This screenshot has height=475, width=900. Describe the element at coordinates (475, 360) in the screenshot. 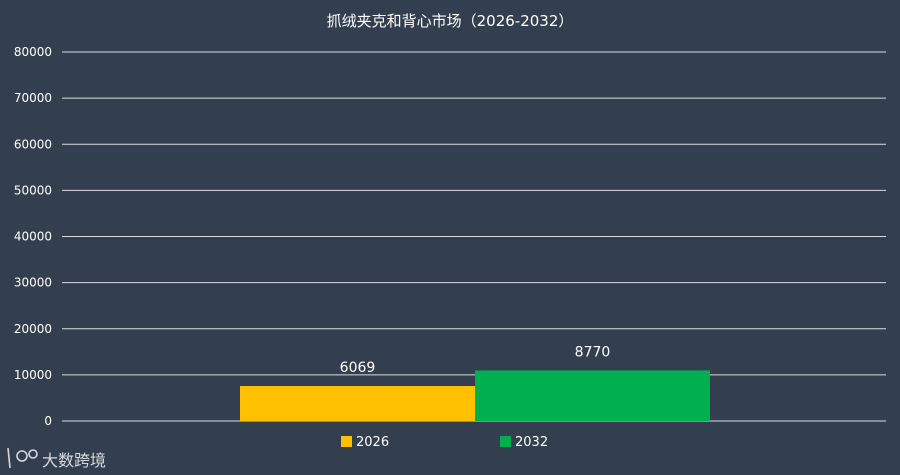

I see `data-labels: 6069 8770` at that location.